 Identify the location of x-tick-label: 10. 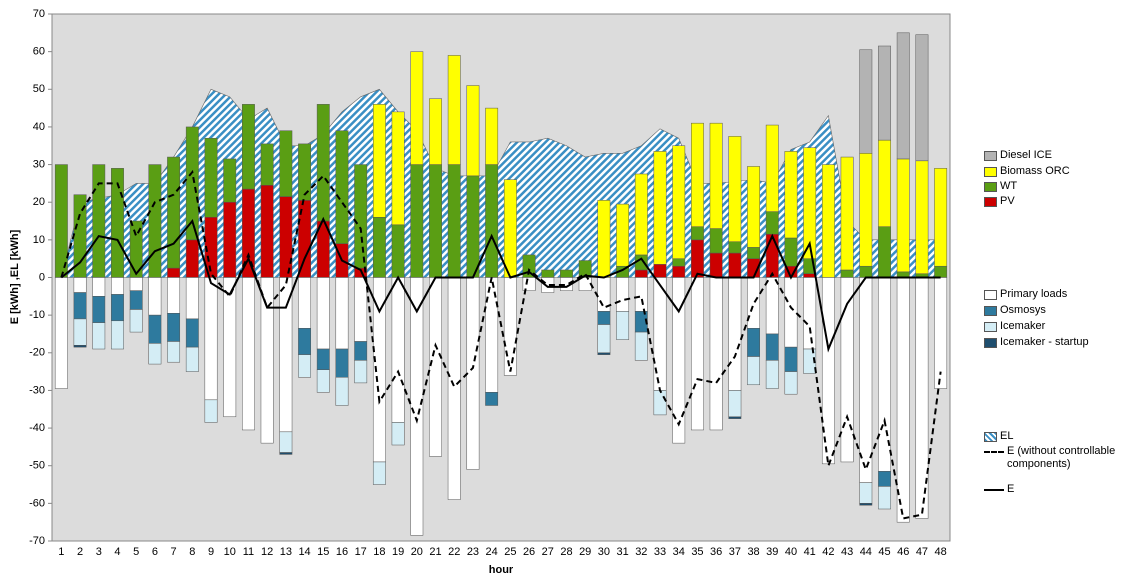
(230, 552).